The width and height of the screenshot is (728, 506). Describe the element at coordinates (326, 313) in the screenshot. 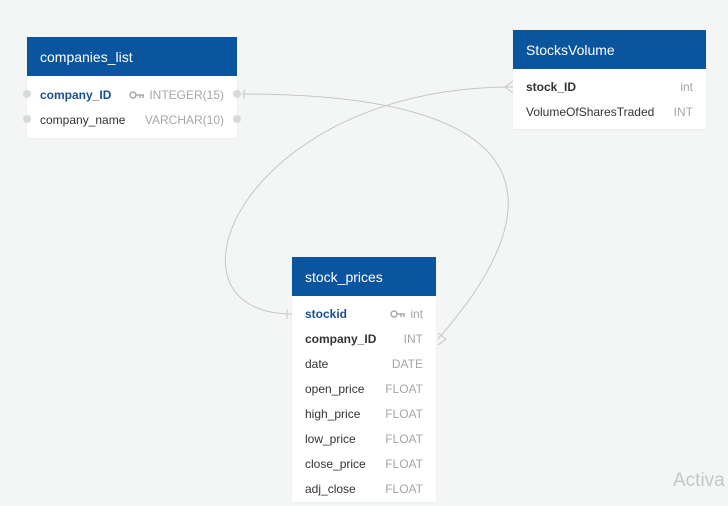

I see `field-name: stockid` at that location.